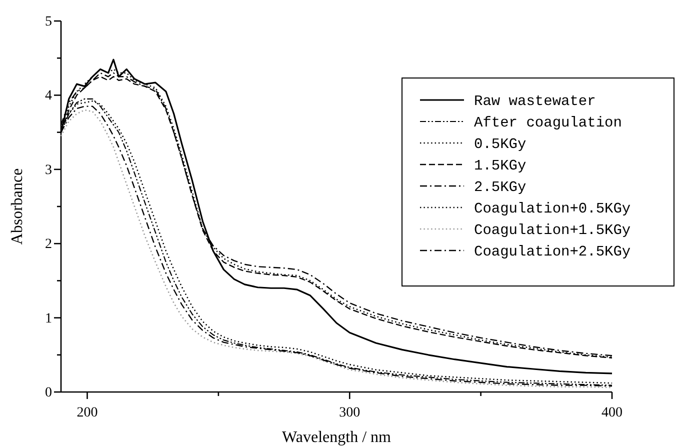 The height and width of the screenshot is (448, 676). I want to click on legend-label: Coagulation+2.5KGy, so click(552, 252).